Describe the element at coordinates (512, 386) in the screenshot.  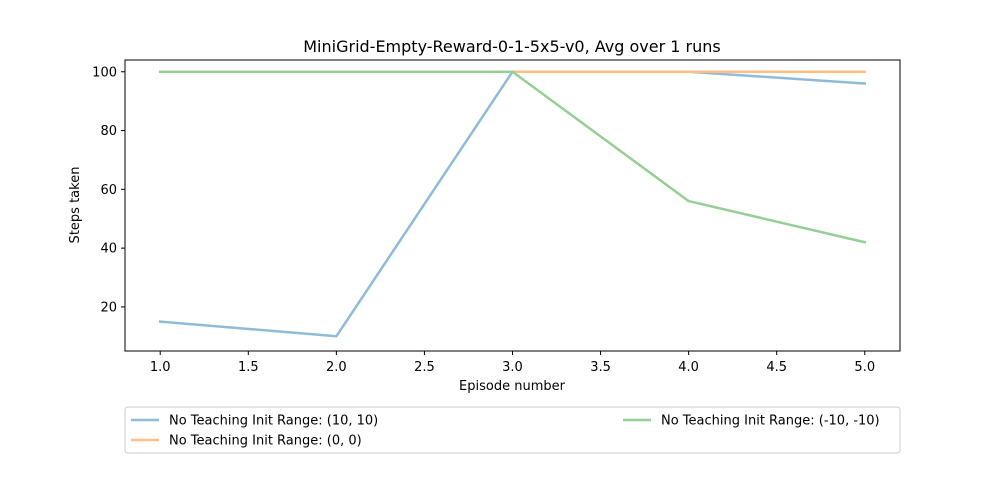
I see `x-axis-label: Episode number` at that location.